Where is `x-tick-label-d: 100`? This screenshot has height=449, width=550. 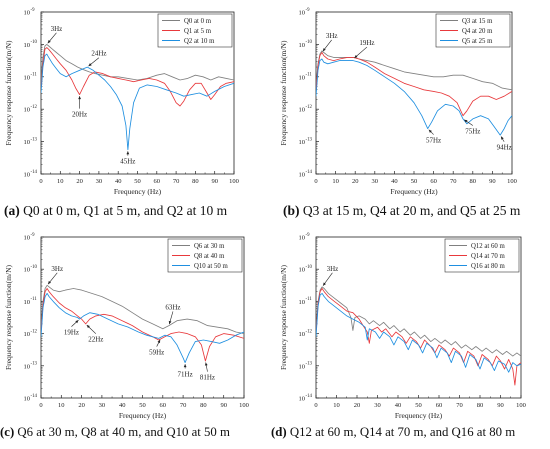 x-tick-label-d: 100 is located at coordinates (521, 405).